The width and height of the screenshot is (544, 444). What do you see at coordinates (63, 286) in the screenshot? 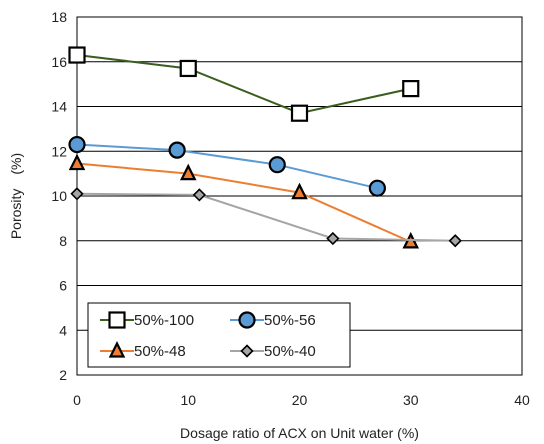
I see `y-tick-label: 6` at bounding box center [63, 286].